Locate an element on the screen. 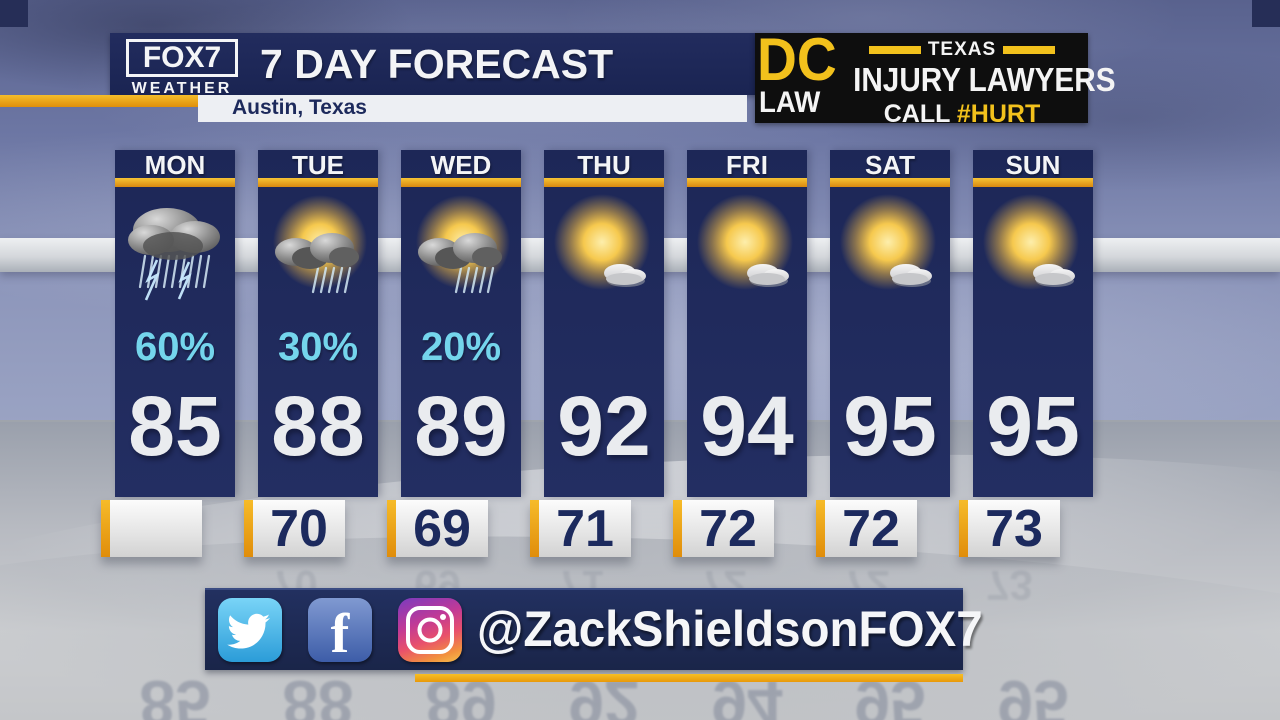 This screenshot has width=1280, height=720. low-temp-box: 69 is located at coordinates (437, 529).